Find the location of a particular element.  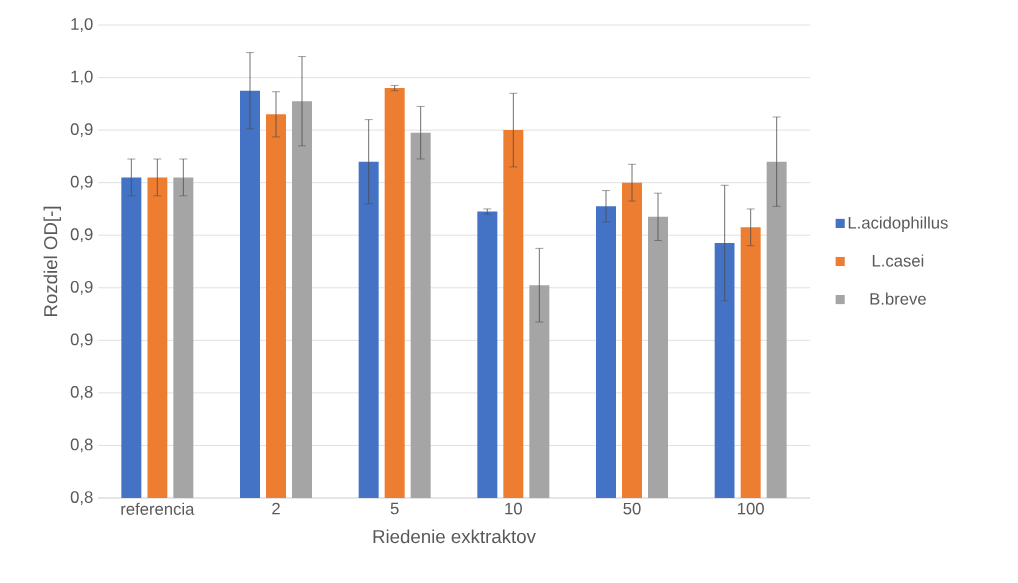

legend-label: L.casei is located at coordinates (898, 260).